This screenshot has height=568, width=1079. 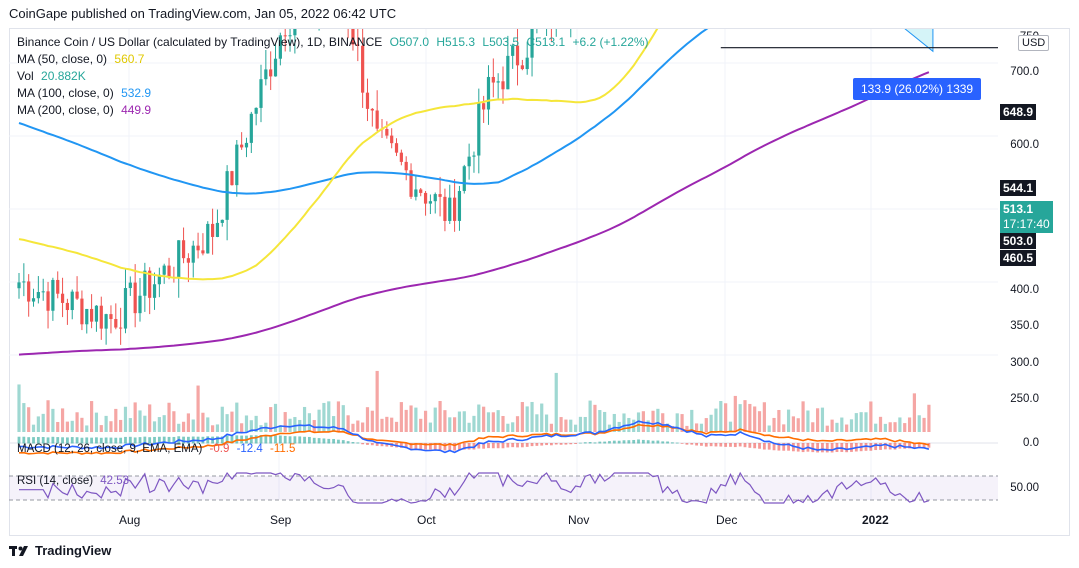 I want to click on footer-brand: TradingView, so click(x=60, y=550).